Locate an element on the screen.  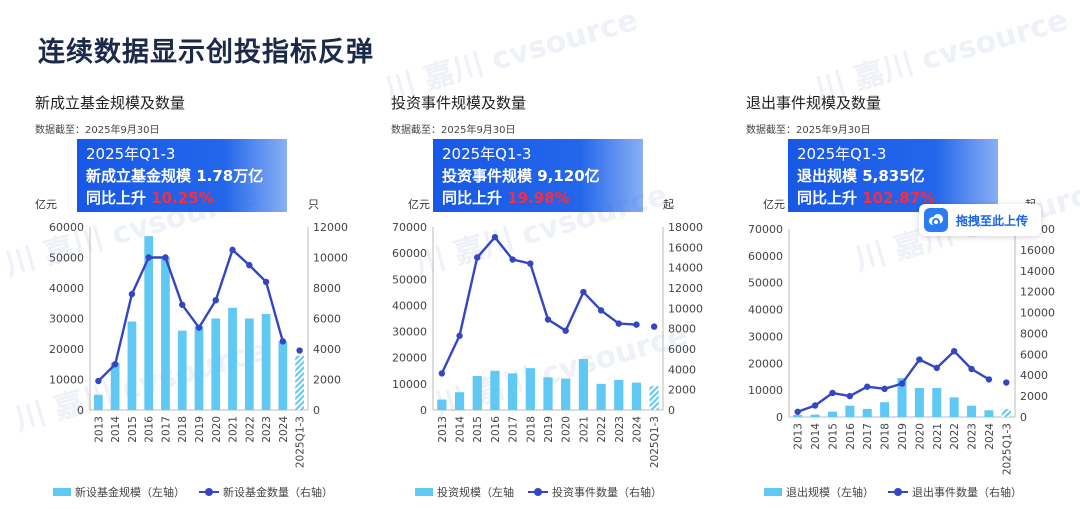
right-axis-unit: 只 is located at coordinates (313, 204).